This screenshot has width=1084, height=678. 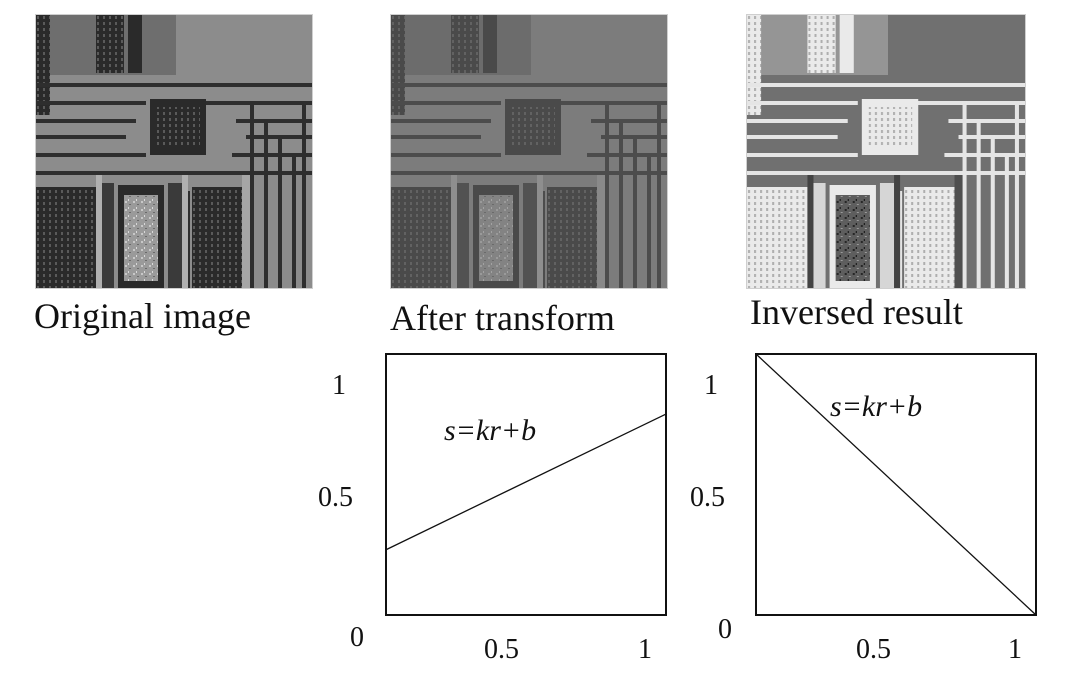 What do you see at coordinates (856, 312) in the screenshot?
I see `caption-inversed-result: Inversed result` at bounding box center [856, 312].